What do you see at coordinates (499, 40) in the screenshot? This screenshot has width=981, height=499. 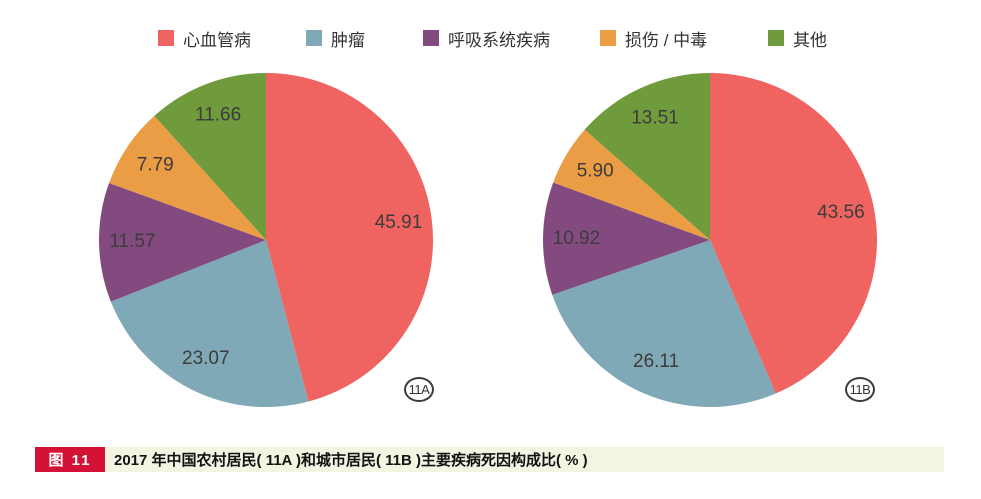 I see `legend-label: 呼吸系统疾病` at bounding box center [499, 40].